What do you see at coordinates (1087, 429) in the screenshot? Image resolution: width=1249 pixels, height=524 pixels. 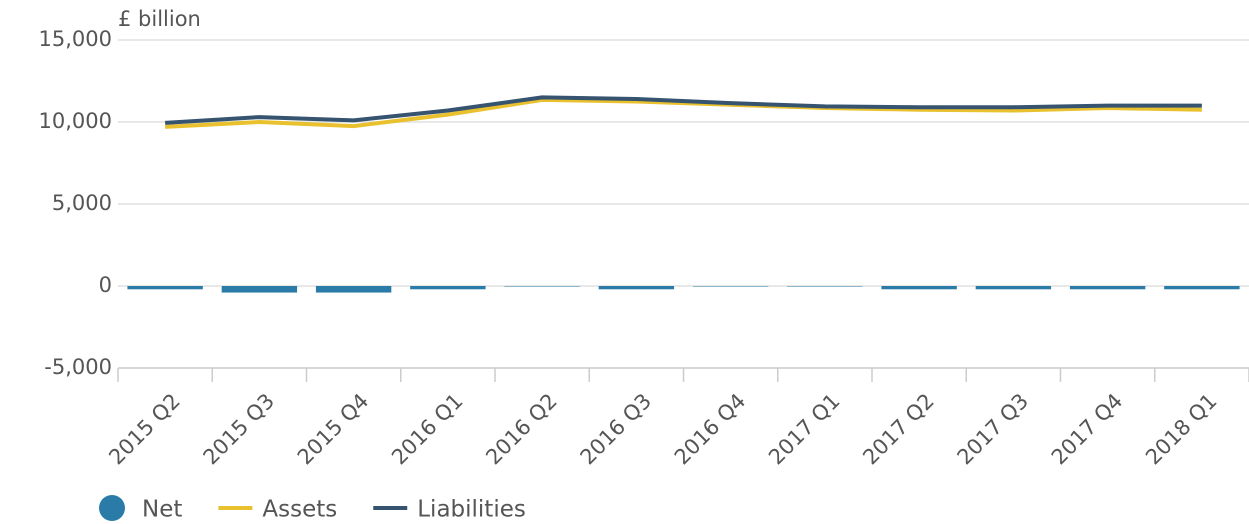 I see `x-tick-label: 2017 Q4` at bounding box center [1087, 429].